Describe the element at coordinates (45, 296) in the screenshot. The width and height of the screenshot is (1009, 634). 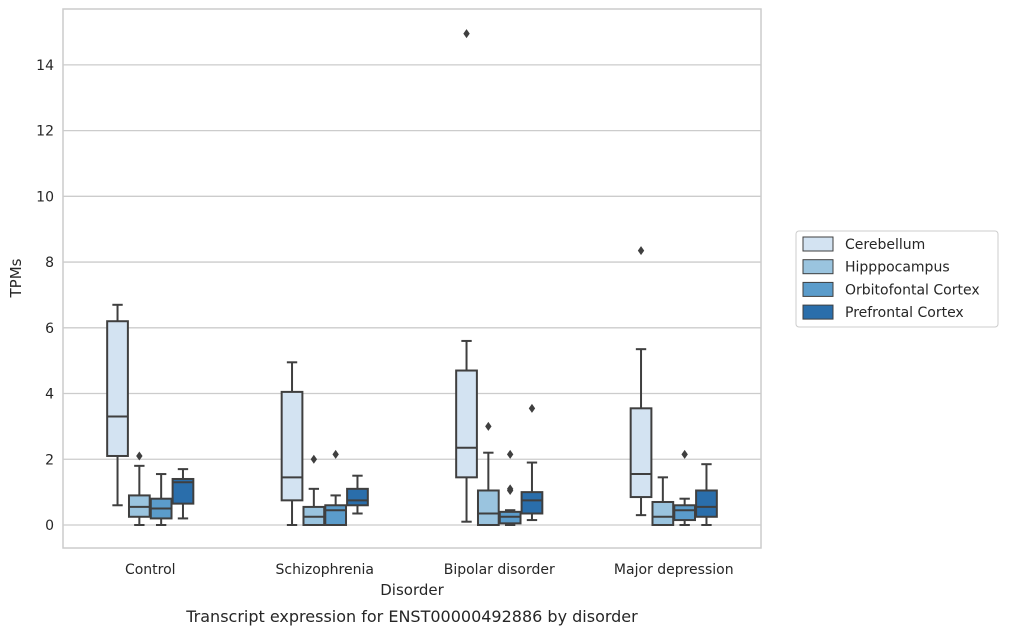
I see `y-tick-labels: 0 2 4 6 8 10 12 14` at that location.